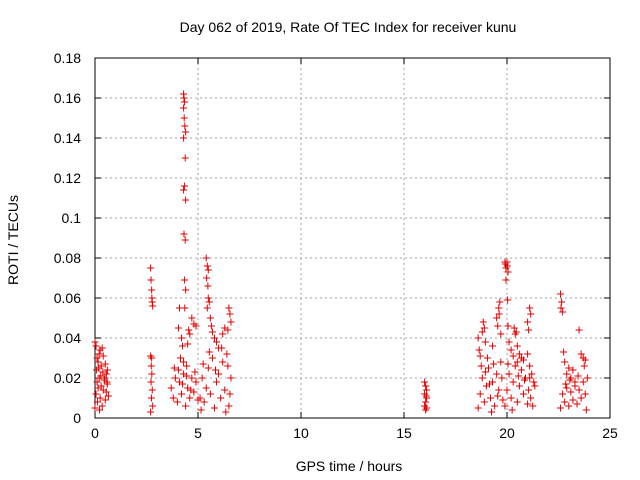  I want to click on y-tick-label: 0.02, so click(67, 378).